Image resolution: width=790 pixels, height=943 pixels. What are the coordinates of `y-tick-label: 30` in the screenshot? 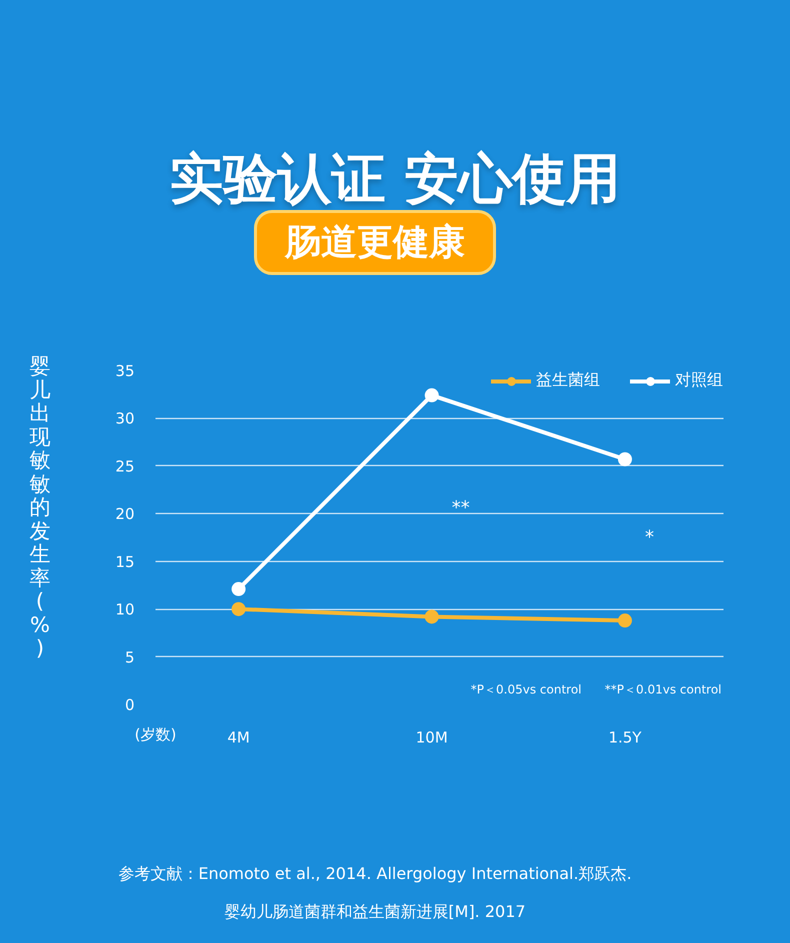 It's located at (125, 419).